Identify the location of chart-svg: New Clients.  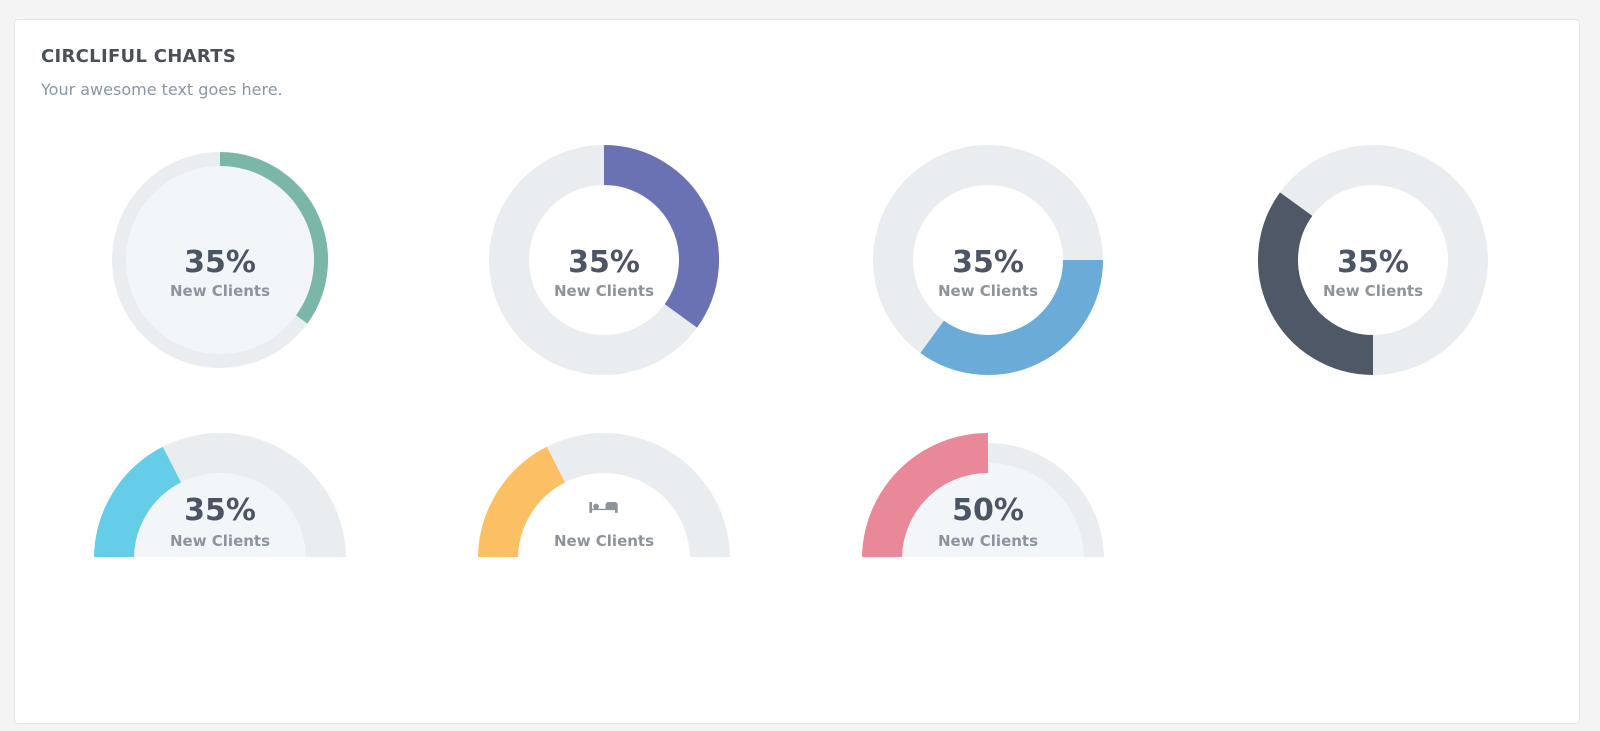
(604, 495).